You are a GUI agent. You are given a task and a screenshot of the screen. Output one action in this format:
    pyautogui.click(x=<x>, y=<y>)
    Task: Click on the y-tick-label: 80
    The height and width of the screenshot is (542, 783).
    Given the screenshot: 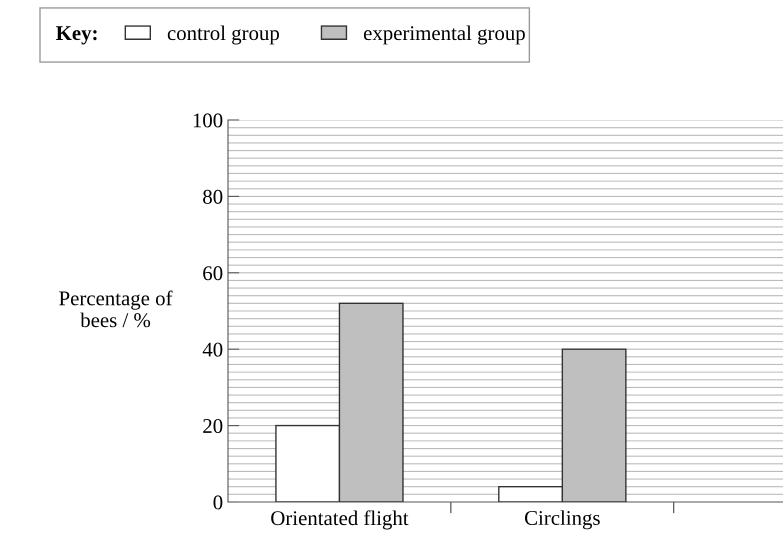 What is the action you would take?
    pyautogui.click(x=212, y=197)
    